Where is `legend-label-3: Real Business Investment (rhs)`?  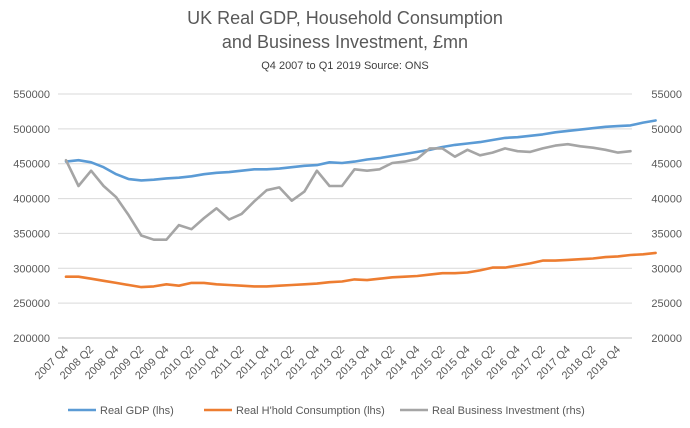
legend-label-3: Real Business Investment (rhs) is located at coordinates (508, 411).